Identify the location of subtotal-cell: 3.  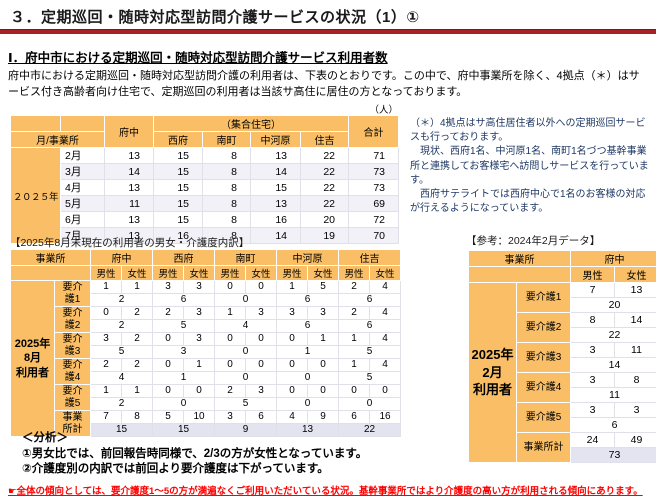
(183, 352).